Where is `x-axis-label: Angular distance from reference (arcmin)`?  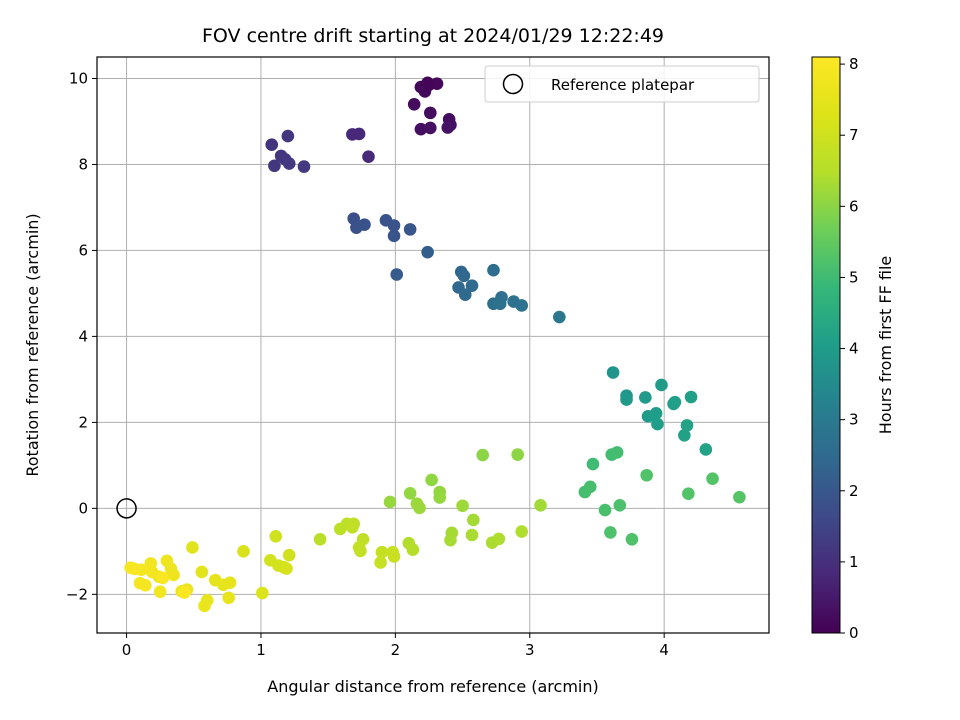 x-axis-label: Angular distance from reference (arcmin) is located at coordinates (432, 686).